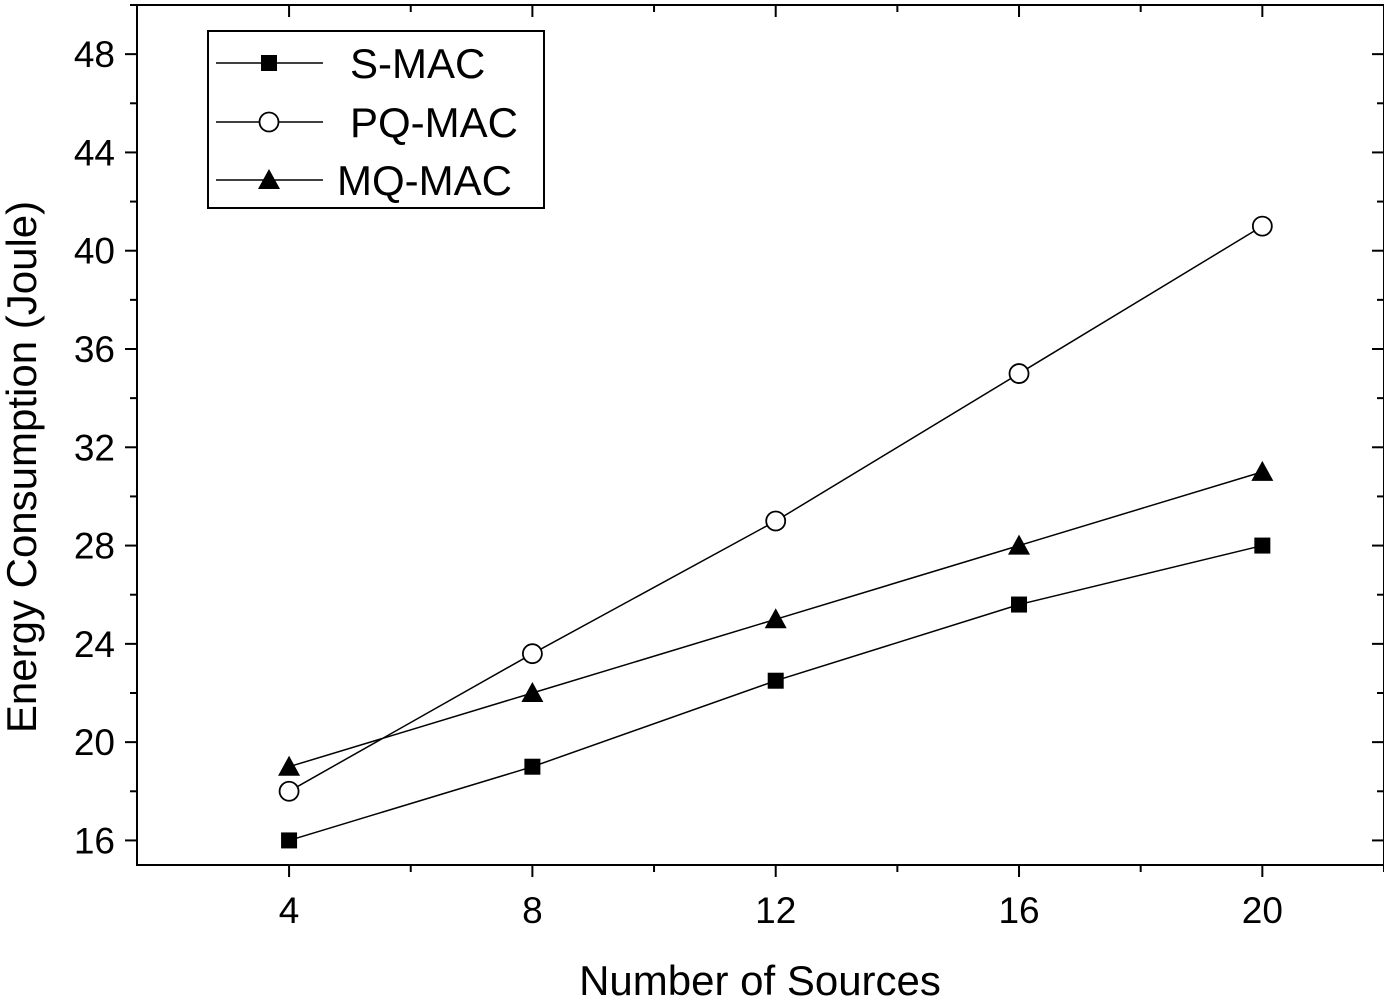  What do you see at coordinates (269, 122) in the screenshot?
I see `legend-marker-pq-mac` at bounding box center [269, 122].